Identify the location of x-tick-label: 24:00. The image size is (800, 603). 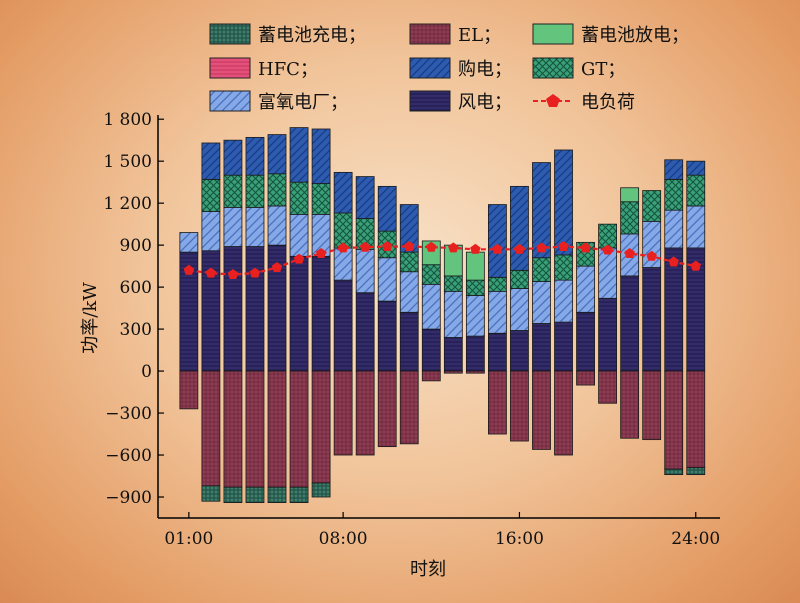
(695, 539).